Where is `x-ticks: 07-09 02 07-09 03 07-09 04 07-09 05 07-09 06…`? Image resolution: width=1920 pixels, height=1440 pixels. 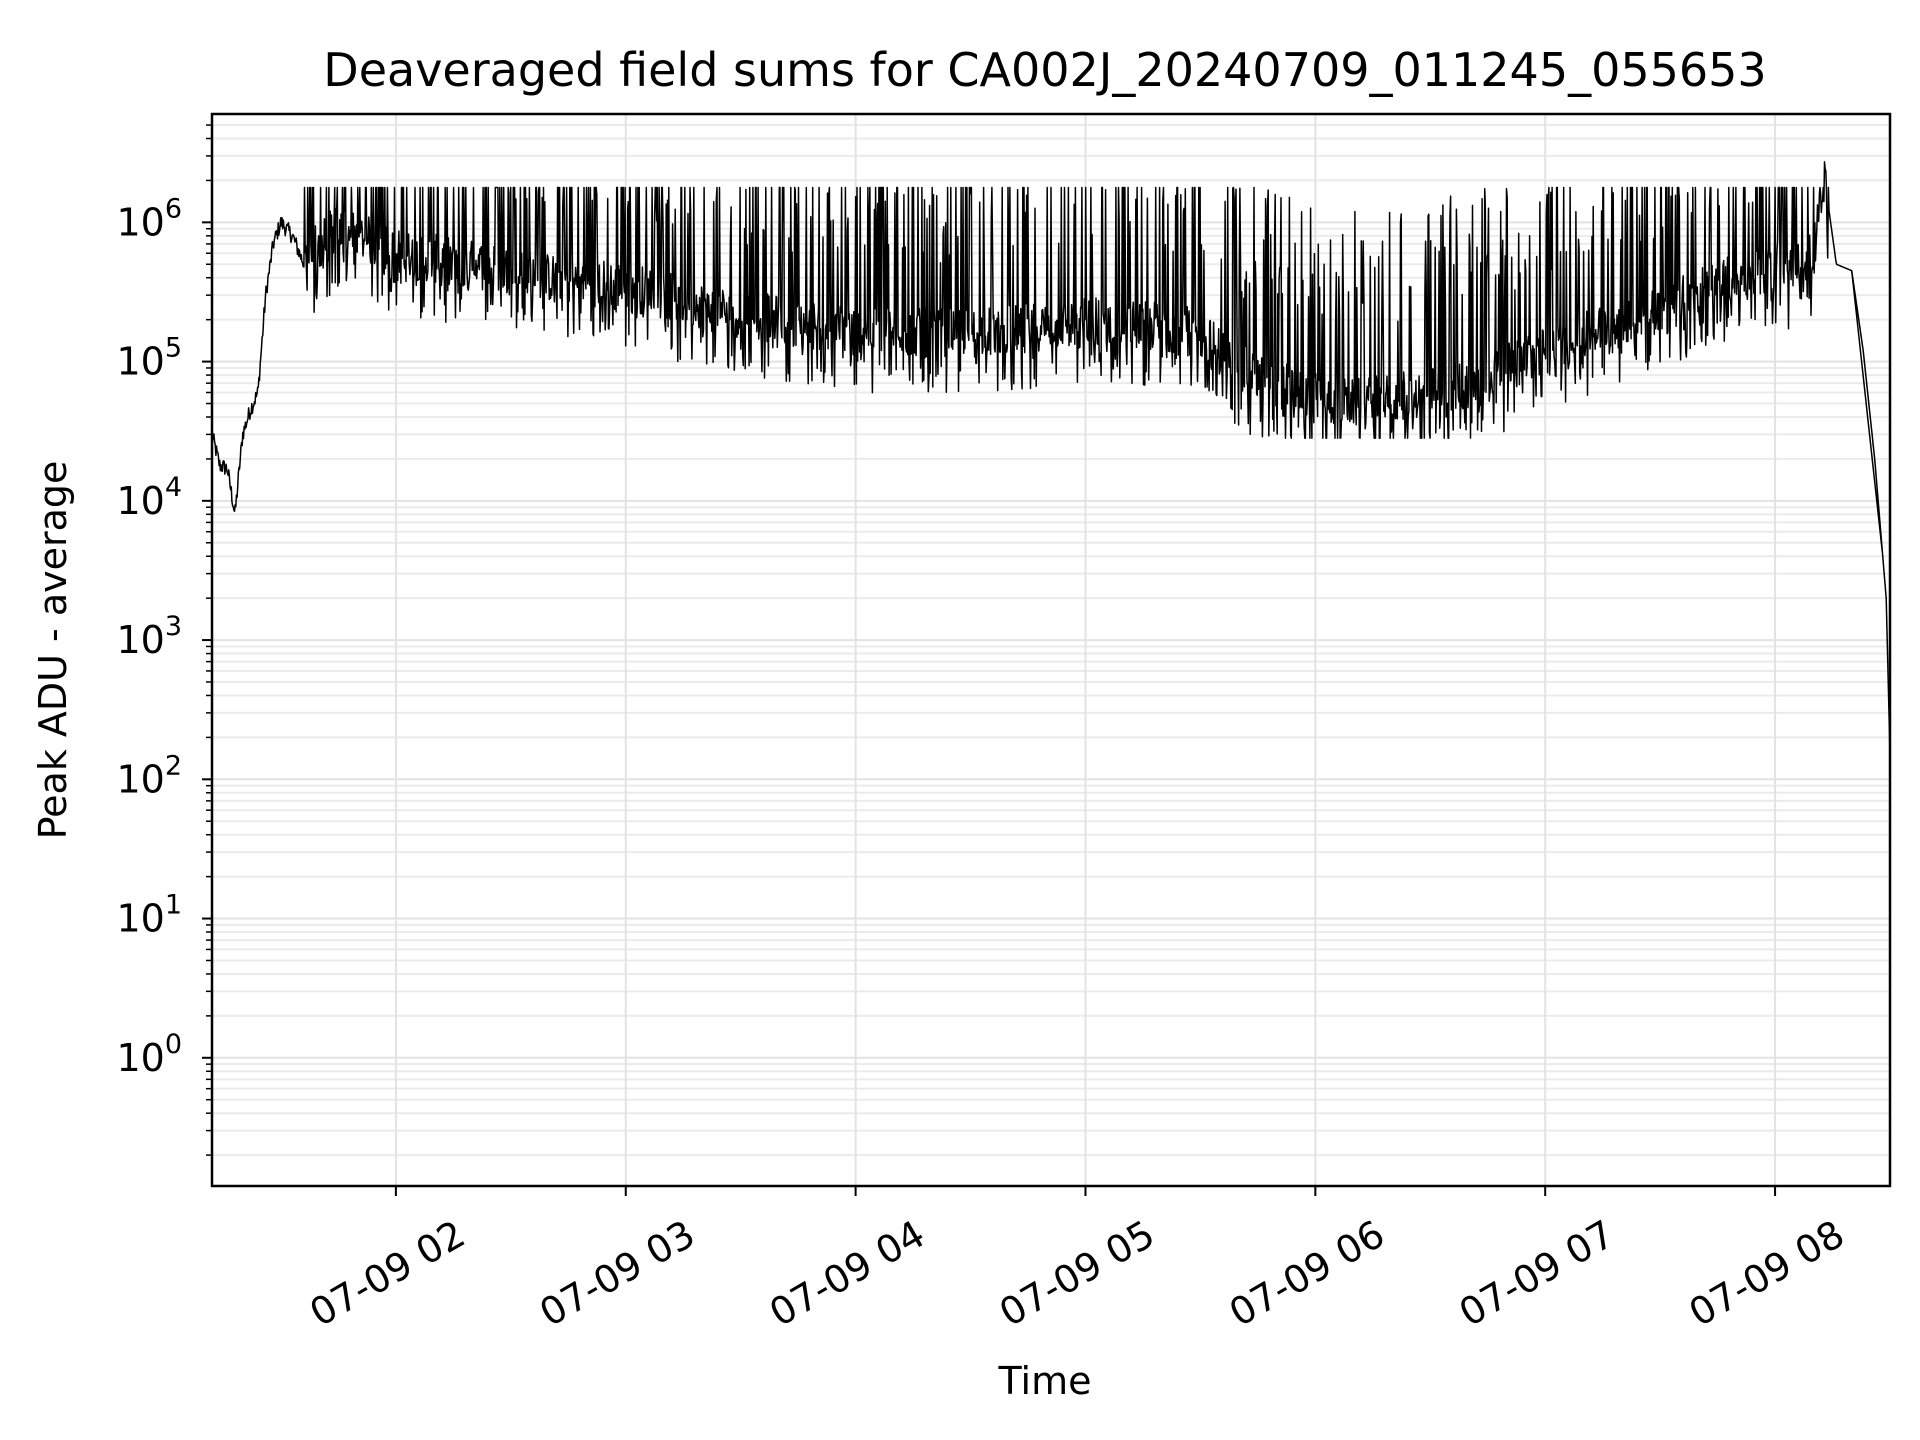
x-ticks: 07-09 02 07-09 03 07-09 04 07-09 05 07-09 06… is located at coordinates (1077, 1261).